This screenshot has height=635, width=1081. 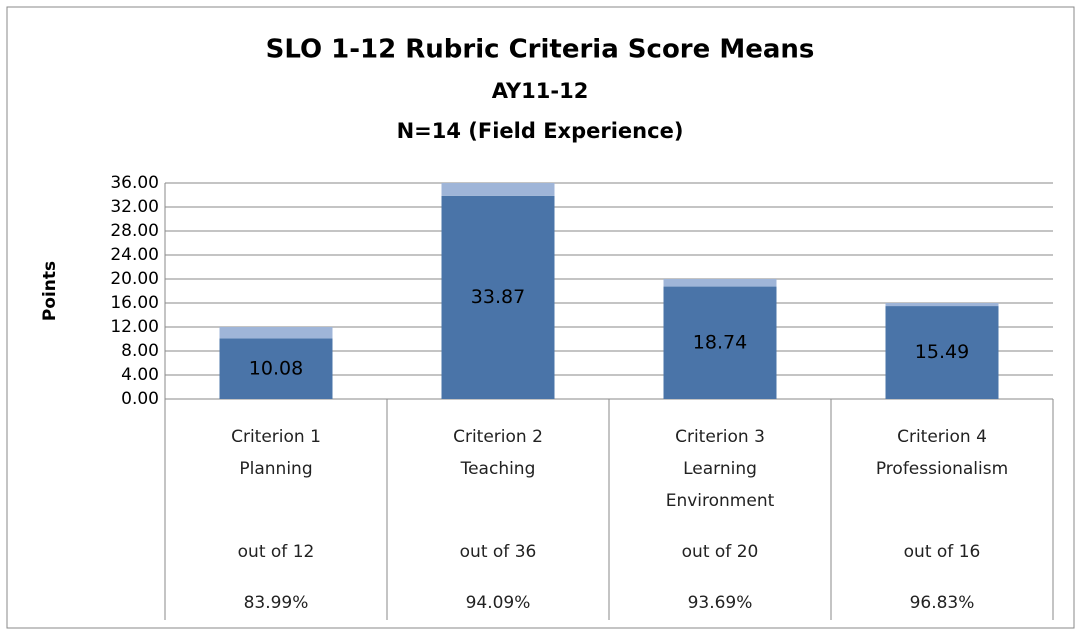 I want to click on category-note: out of 20, so click(x=720, y=552).